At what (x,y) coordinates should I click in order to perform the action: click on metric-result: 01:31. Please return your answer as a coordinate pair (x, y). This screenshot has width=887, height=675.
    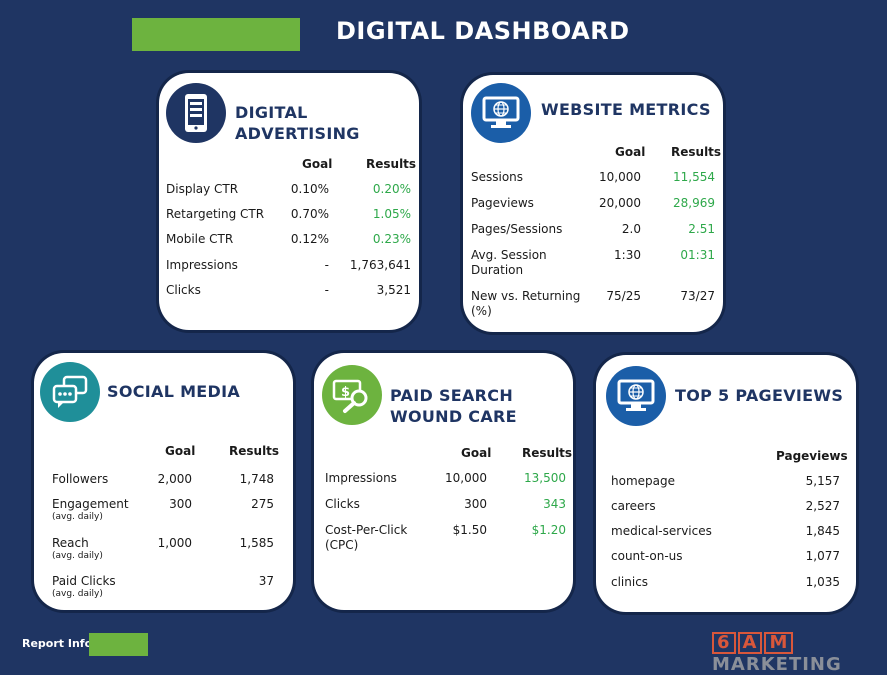
    Looking at the image, I should click on (697, 255).